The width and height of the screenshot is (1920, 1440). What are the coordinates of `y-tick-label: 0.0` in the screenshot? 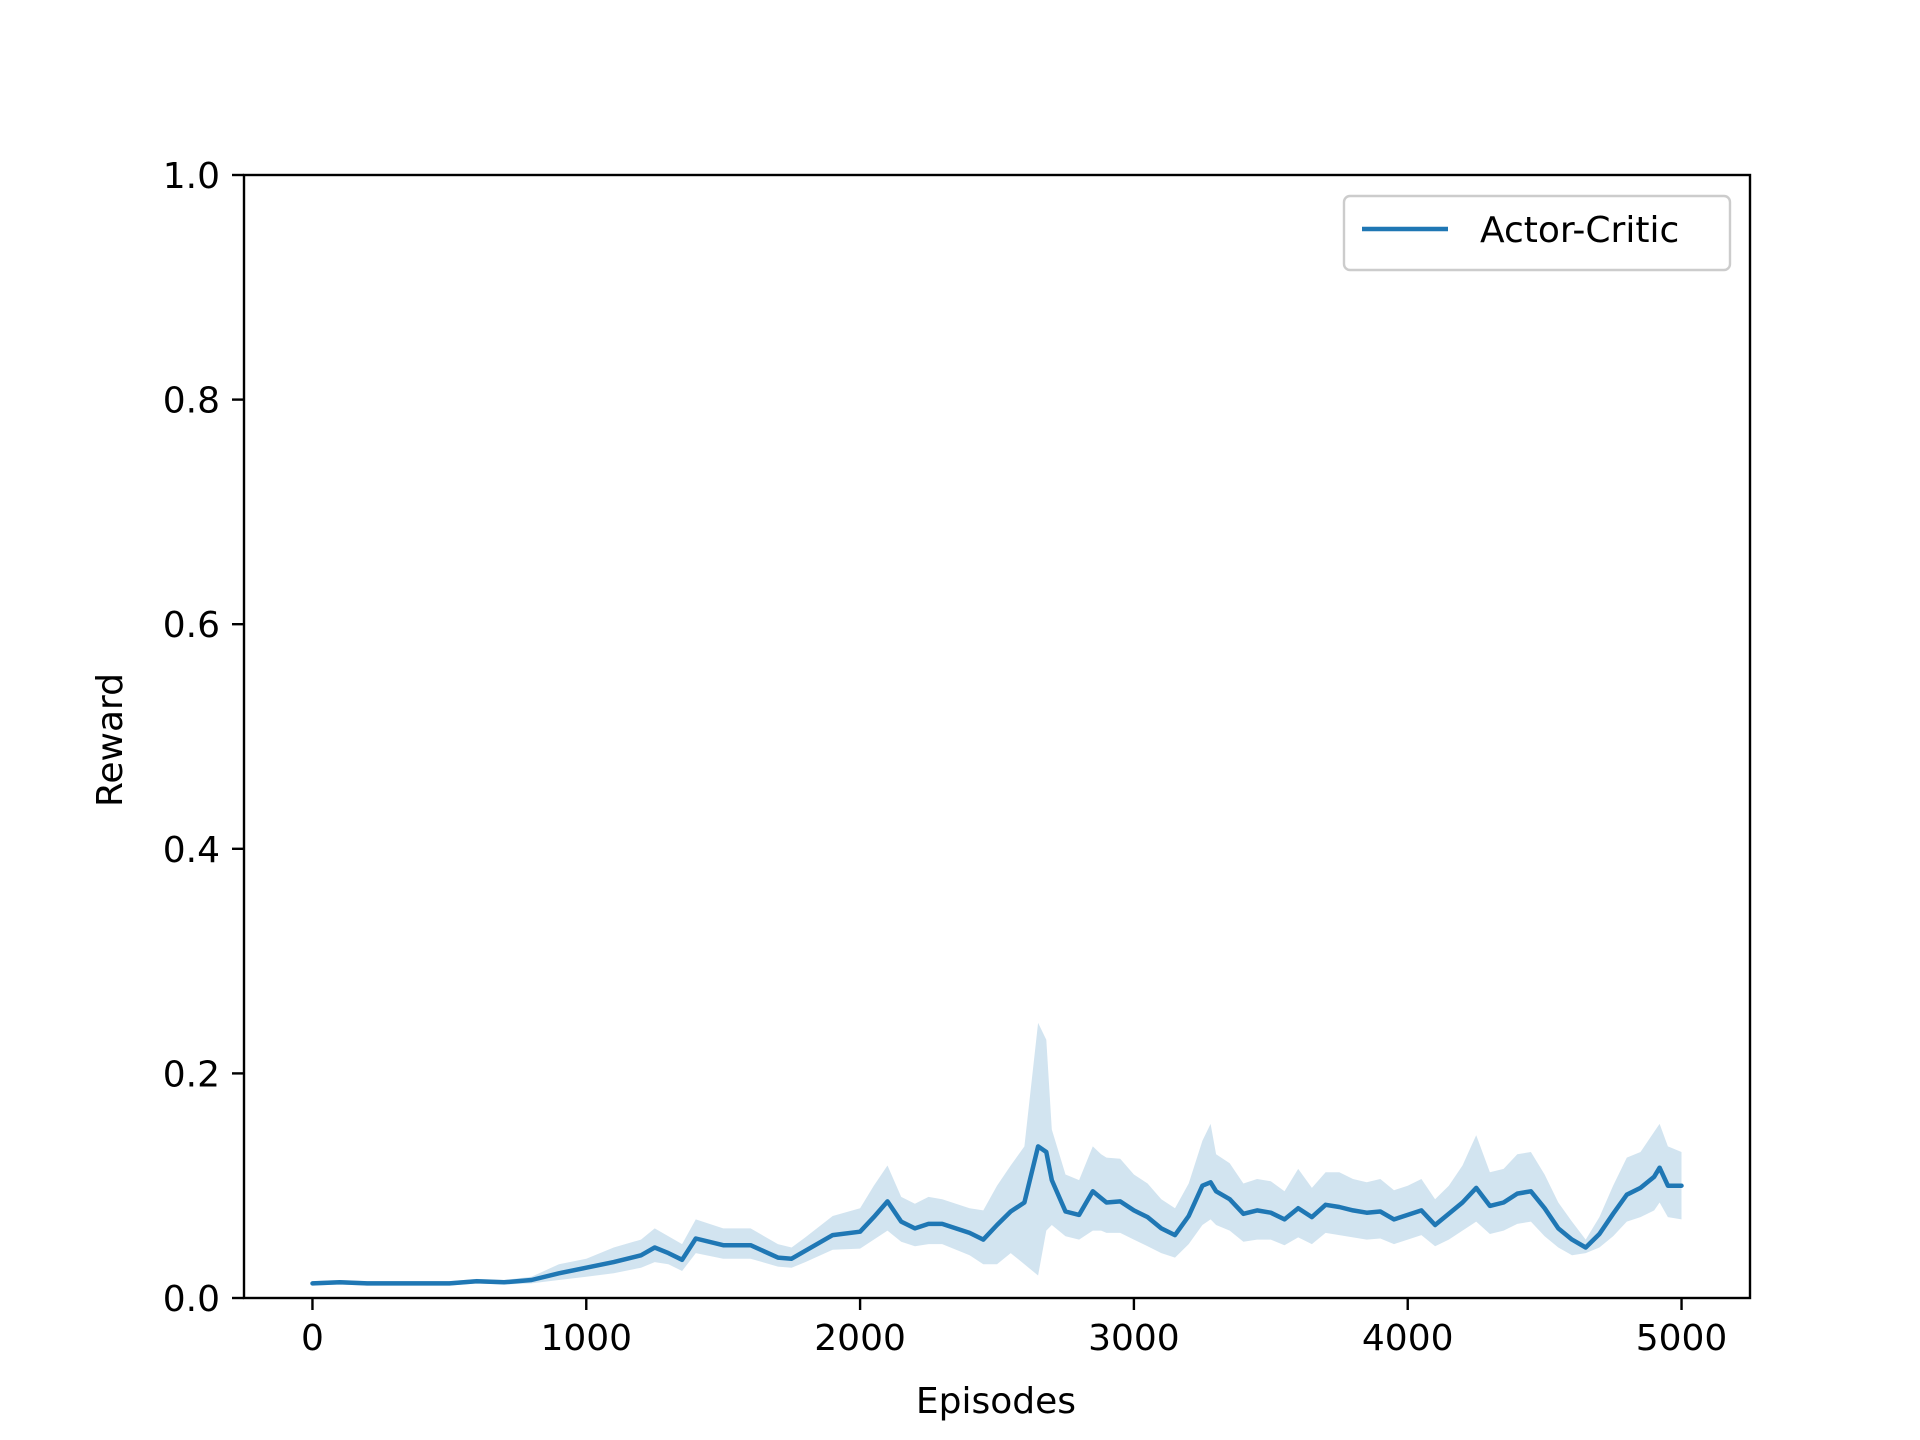 It's located at (191, 1299).